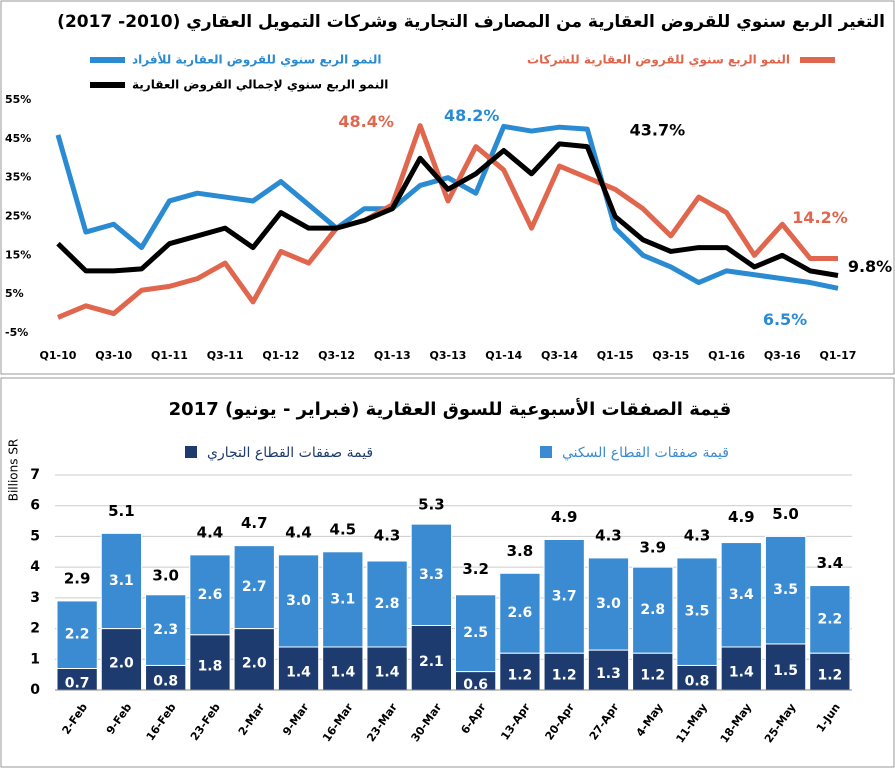 This screenshot has width=895, height=768. I want to click on y-tick-label: 55%, so click(18, 99).